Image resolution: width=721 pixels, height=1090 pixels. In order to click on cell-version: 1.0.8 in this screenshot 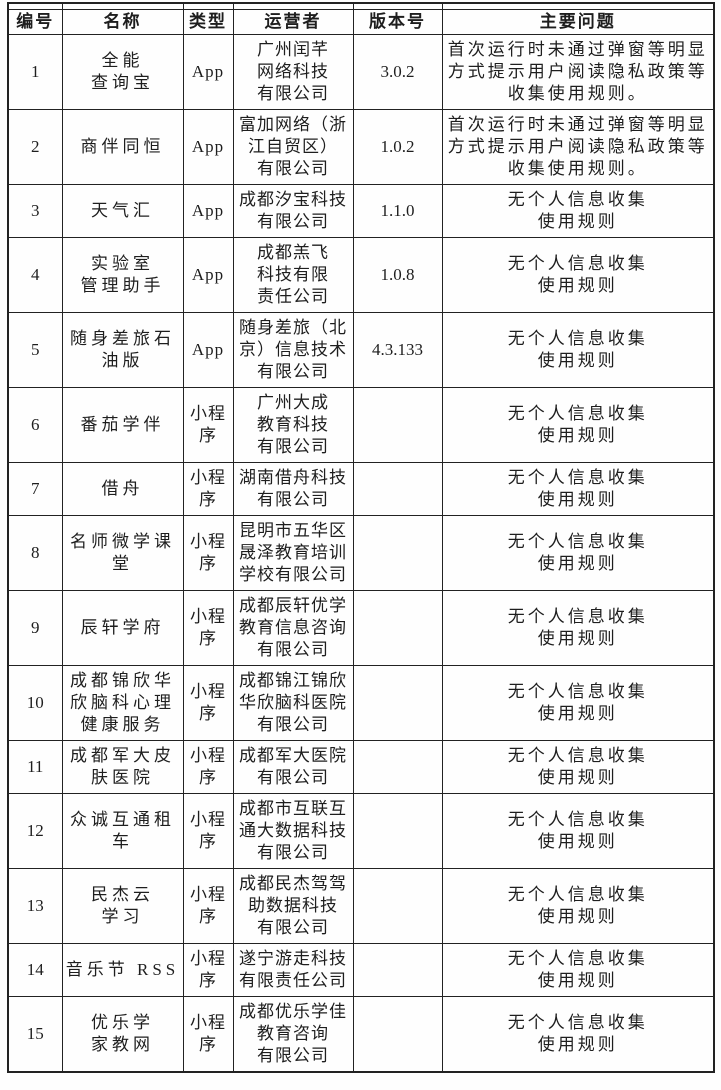, I will do `click(397, 275)`.